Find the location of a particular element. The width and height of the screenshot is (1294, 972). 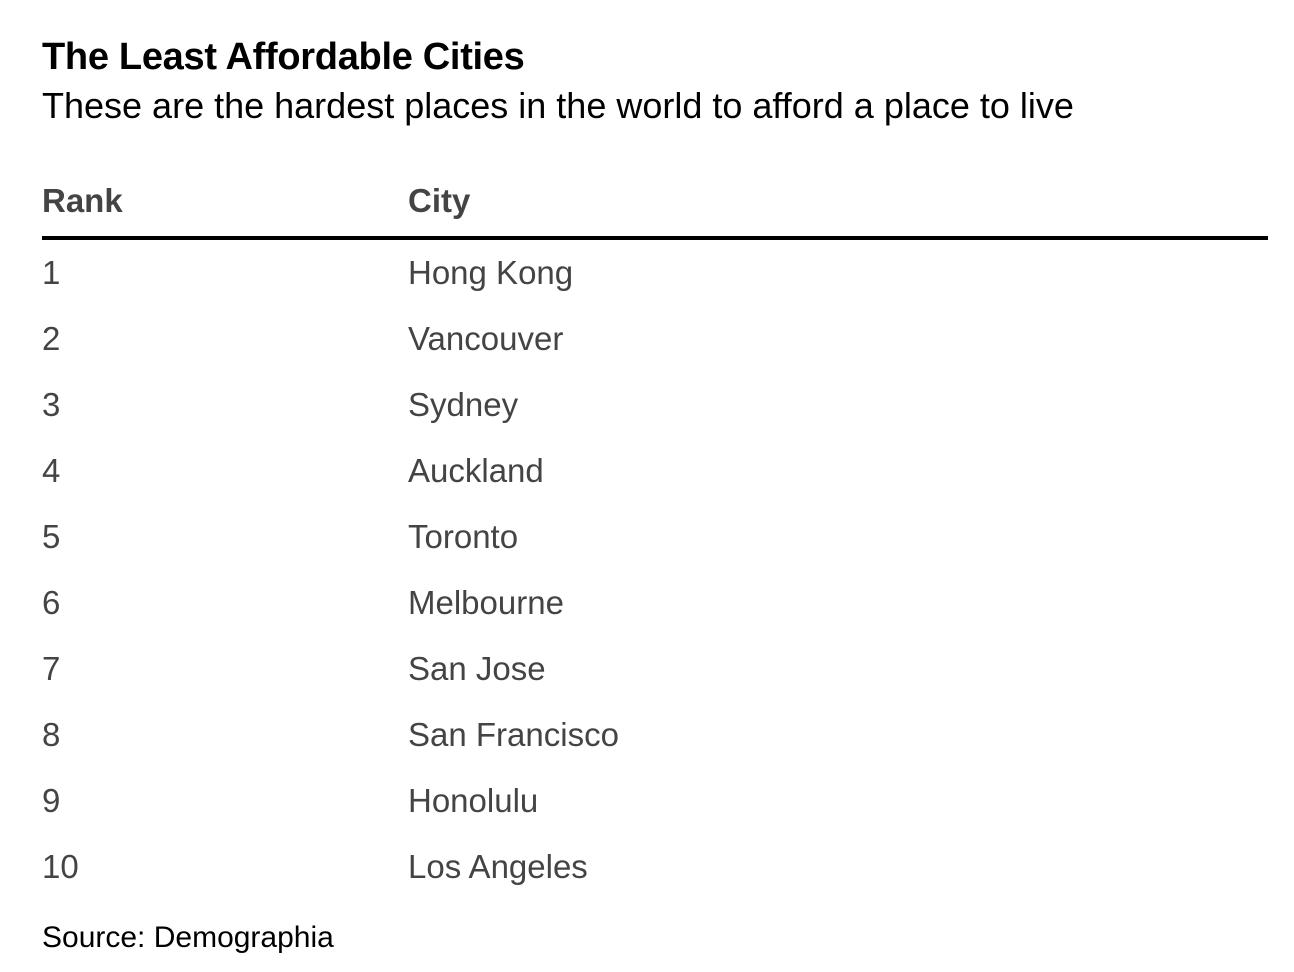

table-row: 8 San Francisco is located at coordinates (655, 735).